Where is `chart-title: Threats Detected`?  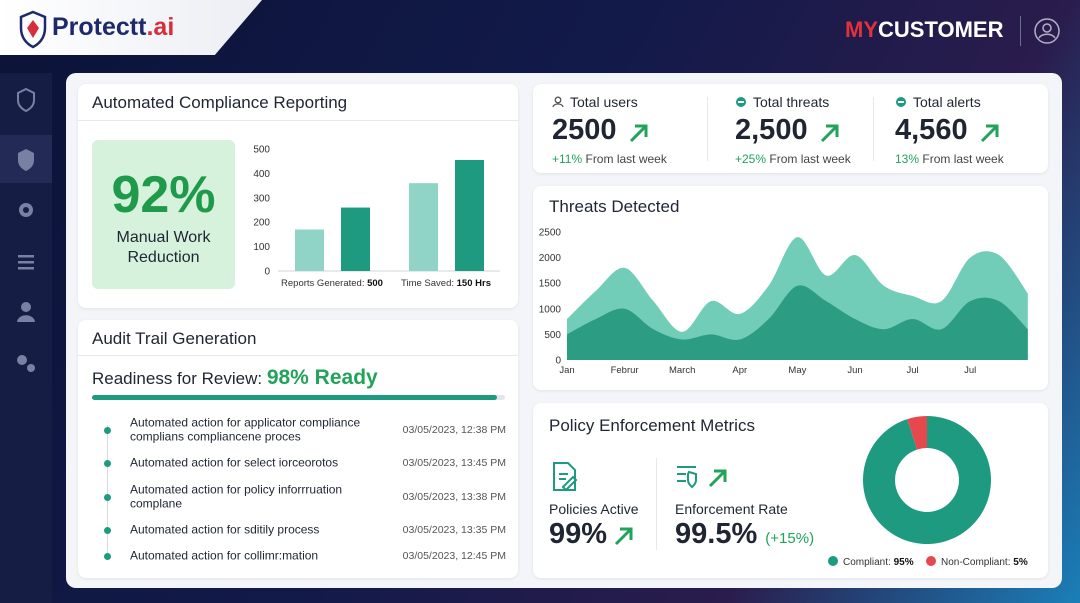 chart-title: Threats Detected is located at coordinates (614, 206).